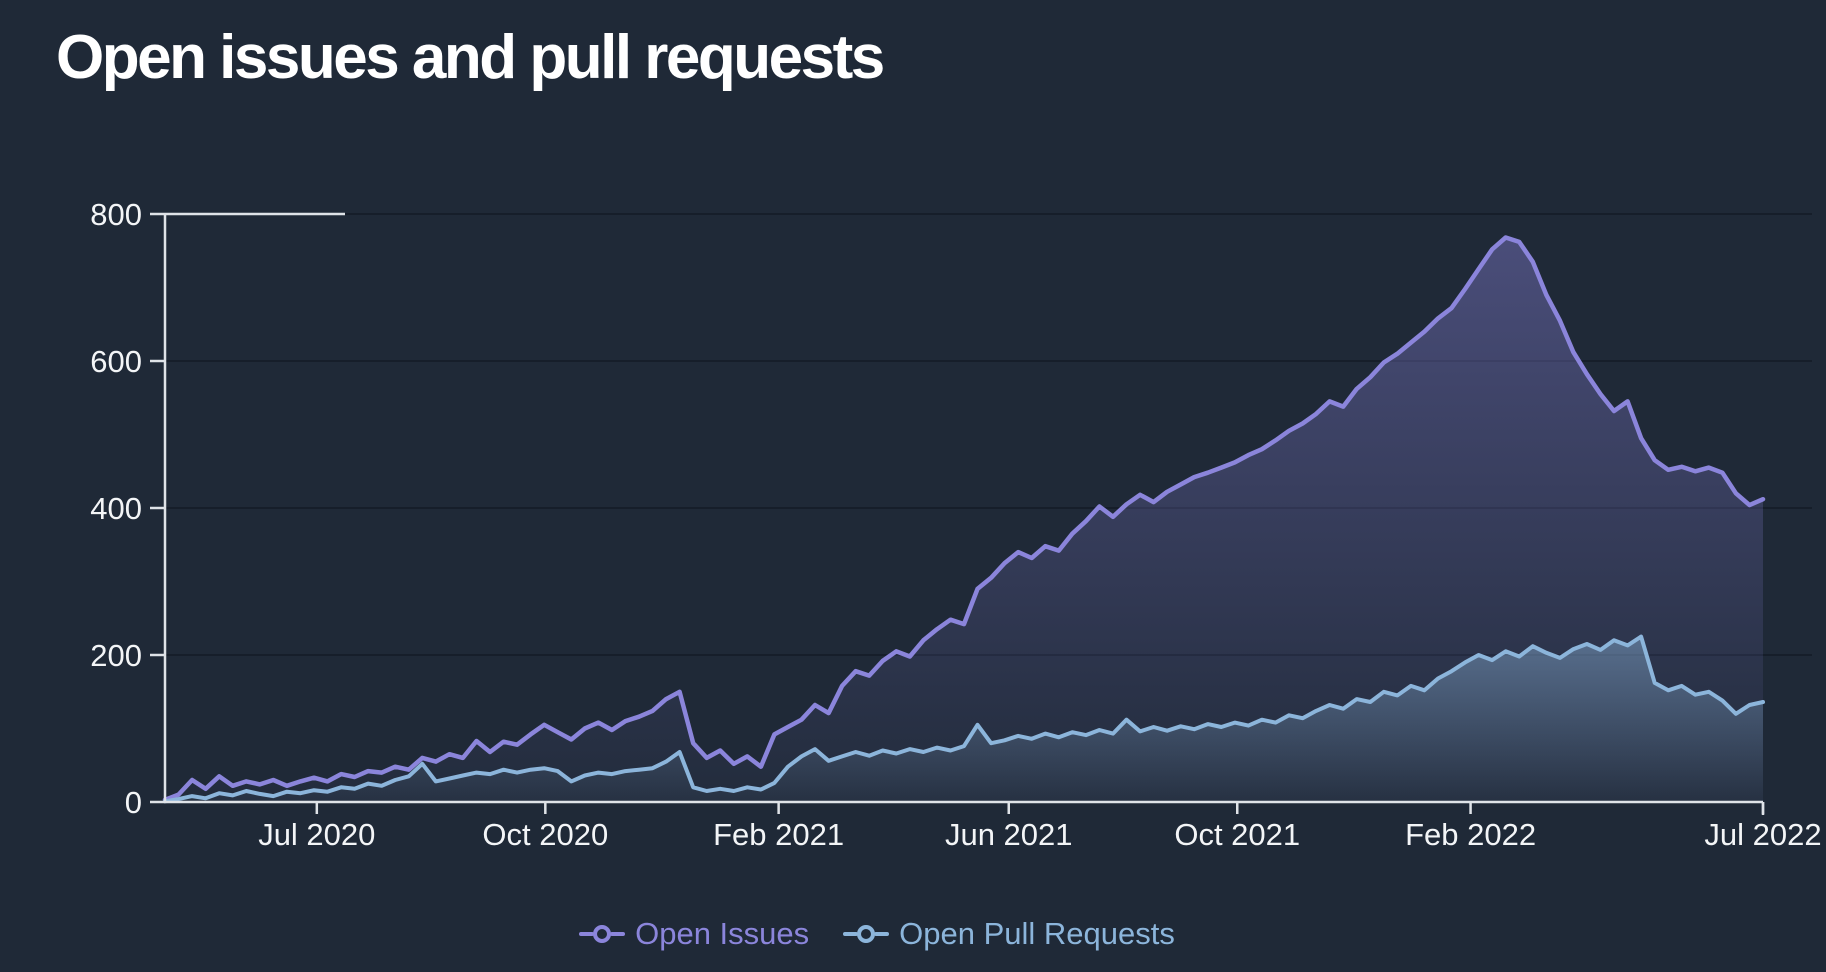 The width and height of the screenshot is (1826, 972). Describe the element at coordinates (316, 834) in the screenshot. I see `x-tick-label: Jul 2020` at that location.